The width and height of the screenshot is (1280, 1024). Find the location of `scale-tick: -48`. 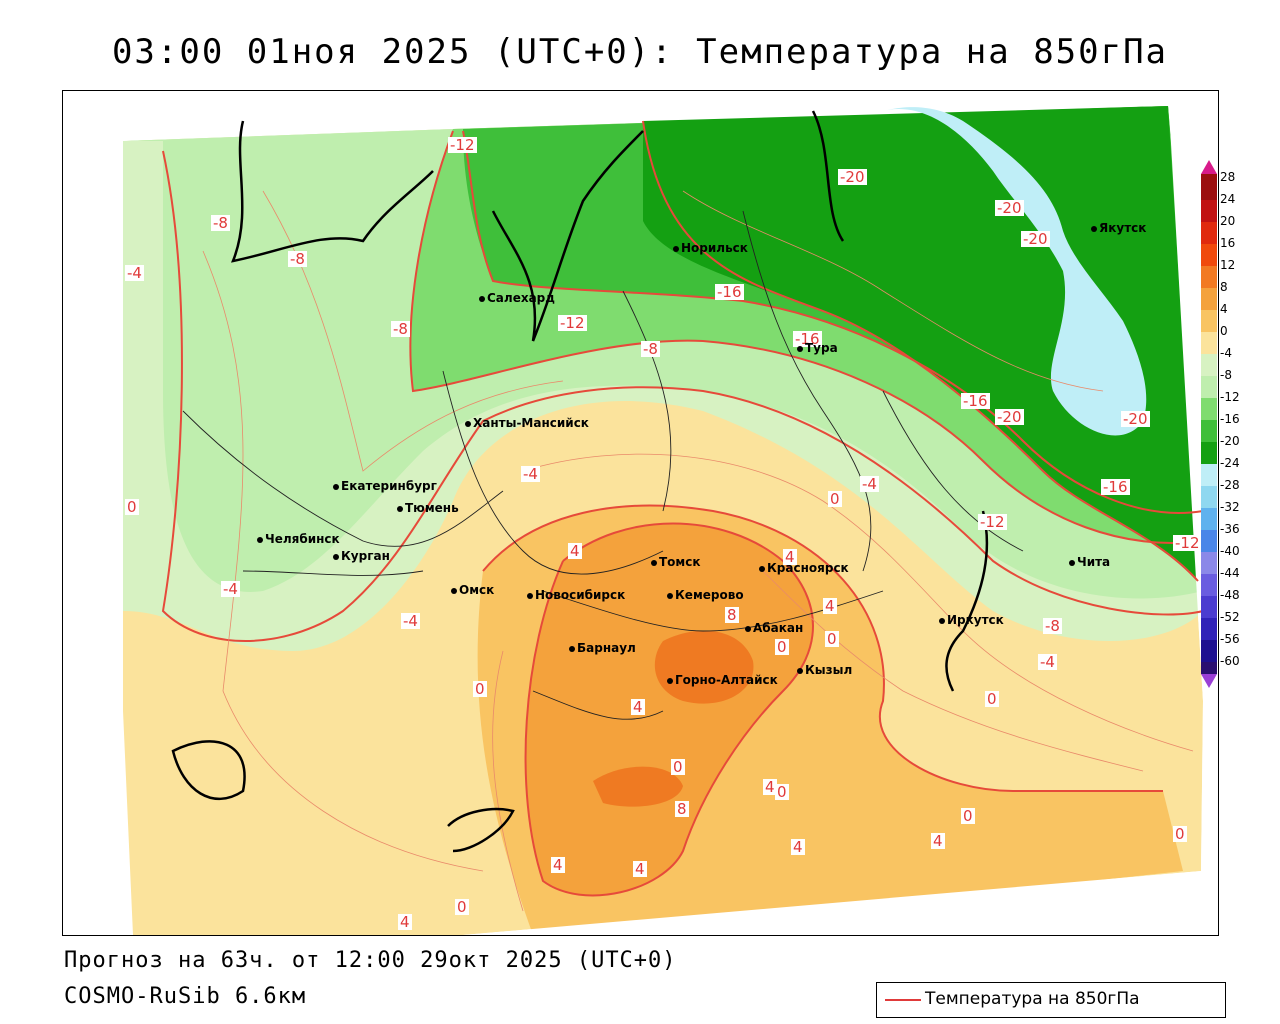

scale-tick: -48 is located at coordinates (1230, 595).